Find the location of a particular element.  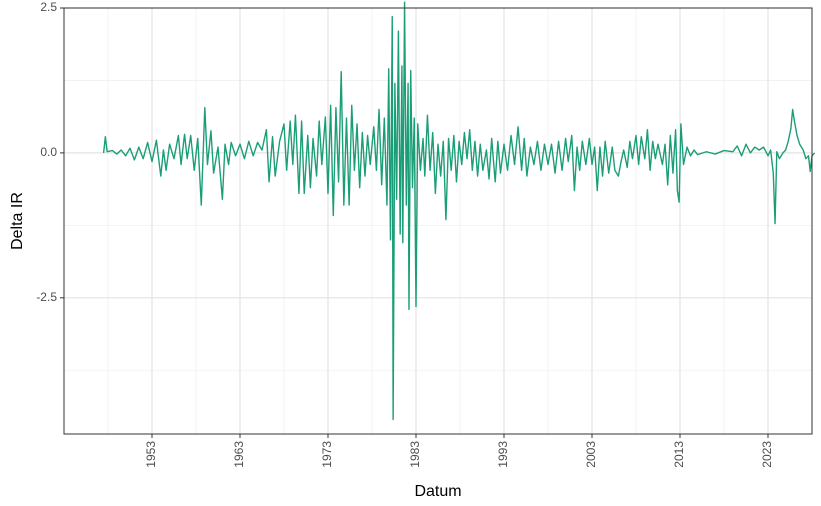

x-tick-label: 1993 is located at coordinates (503, 454).